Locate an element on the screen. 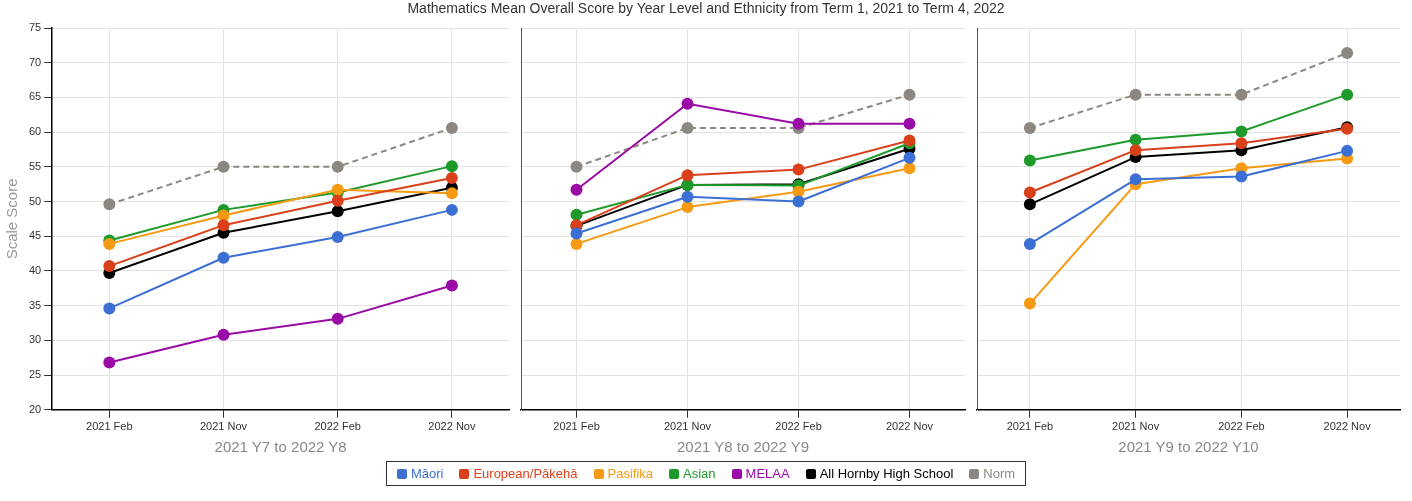 This screenshot has width=1412, height=501. y-tick-label: 60 is located at coordinates (35, 131).